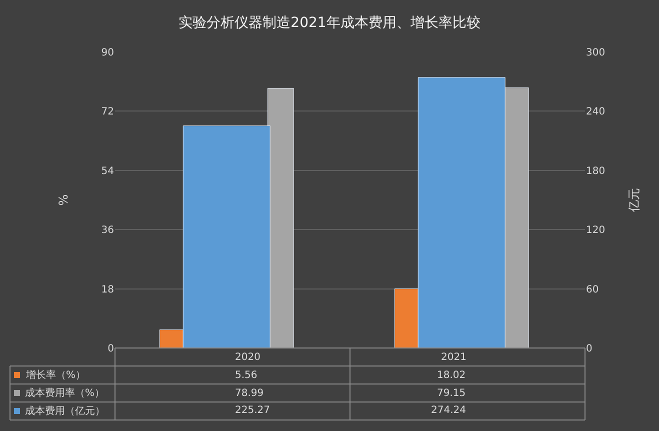 Image resolution: width=659 pixels, height=431 pixels. What do you see at coordinates (451, 375) in the screenshot?
I see `data-label: 18.02` at bounding box center [451, 375].